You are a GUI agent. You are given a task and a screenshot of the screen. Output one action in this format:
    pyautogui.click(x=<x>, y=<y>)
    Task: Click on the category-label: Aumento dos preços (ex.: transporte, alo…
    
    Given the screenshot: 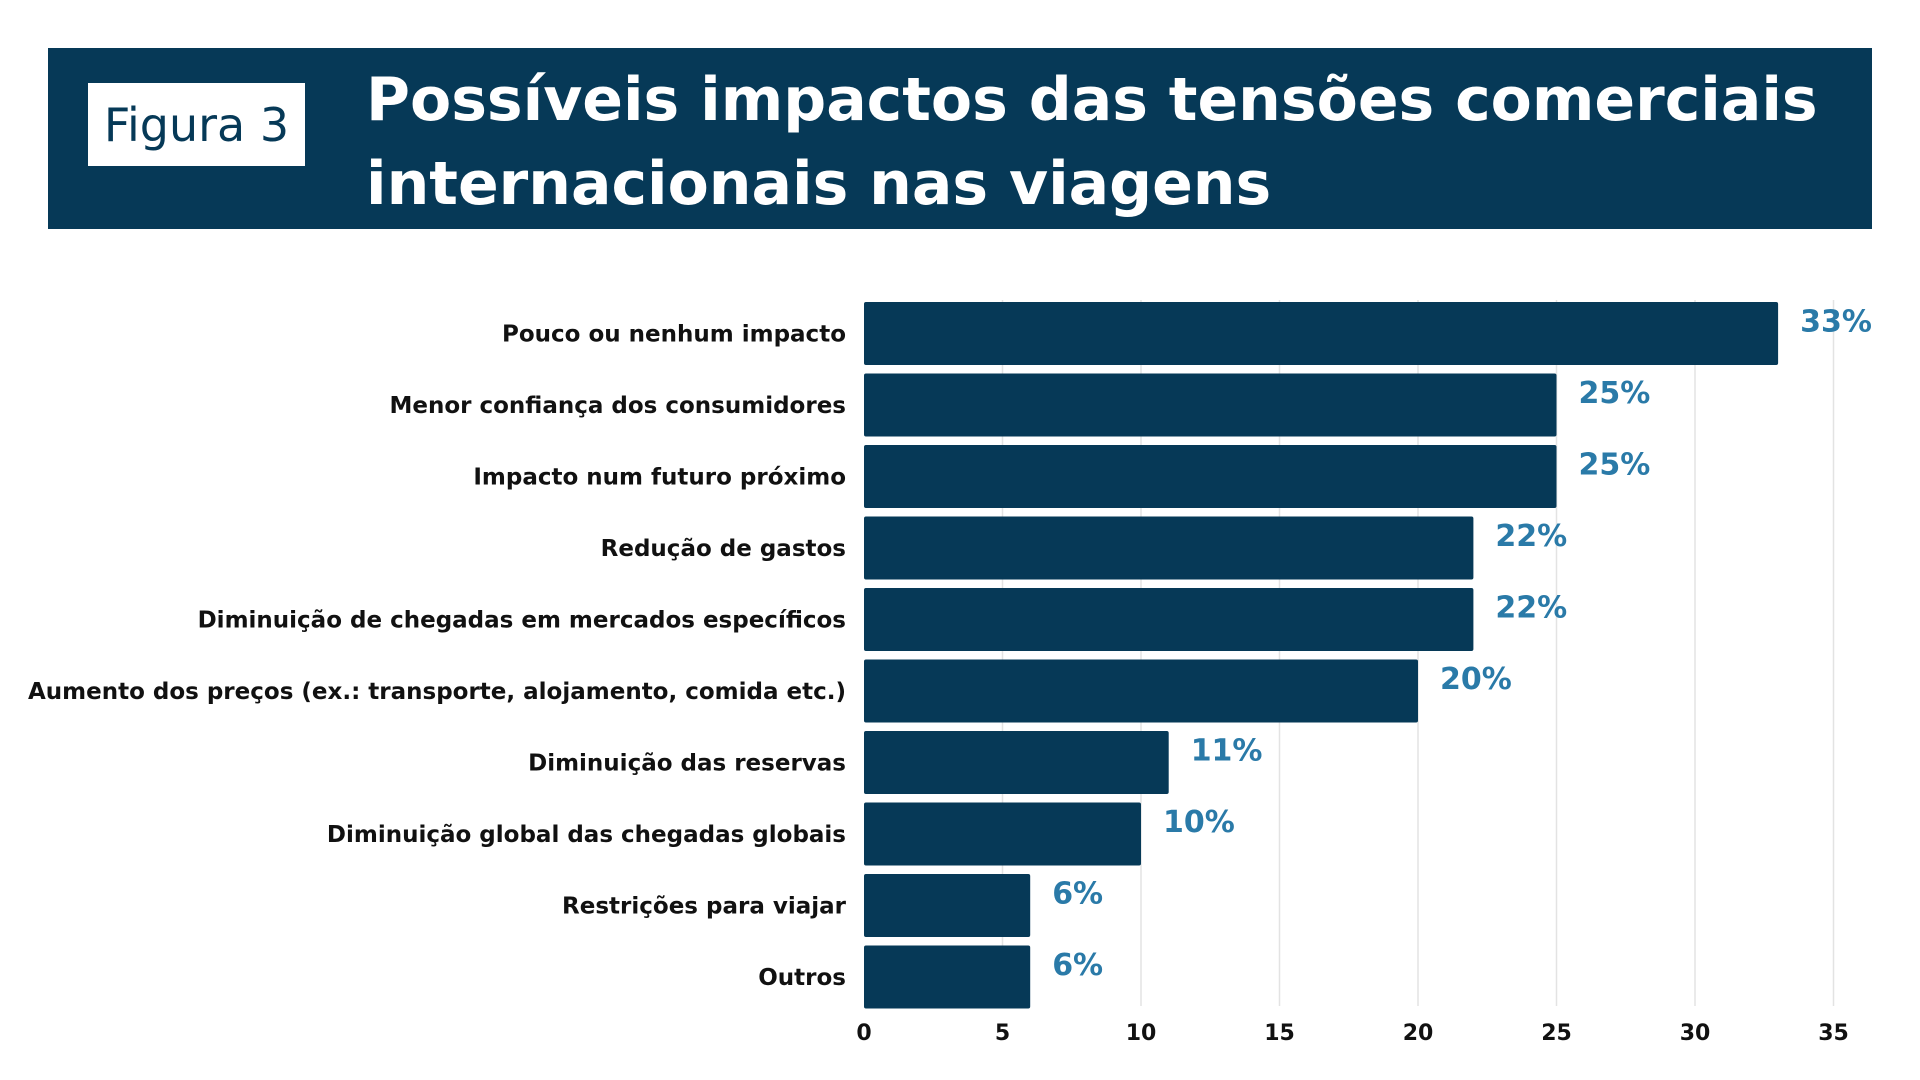 What is the action you would take?
    pyautogui.click(x=437, y=692)
    